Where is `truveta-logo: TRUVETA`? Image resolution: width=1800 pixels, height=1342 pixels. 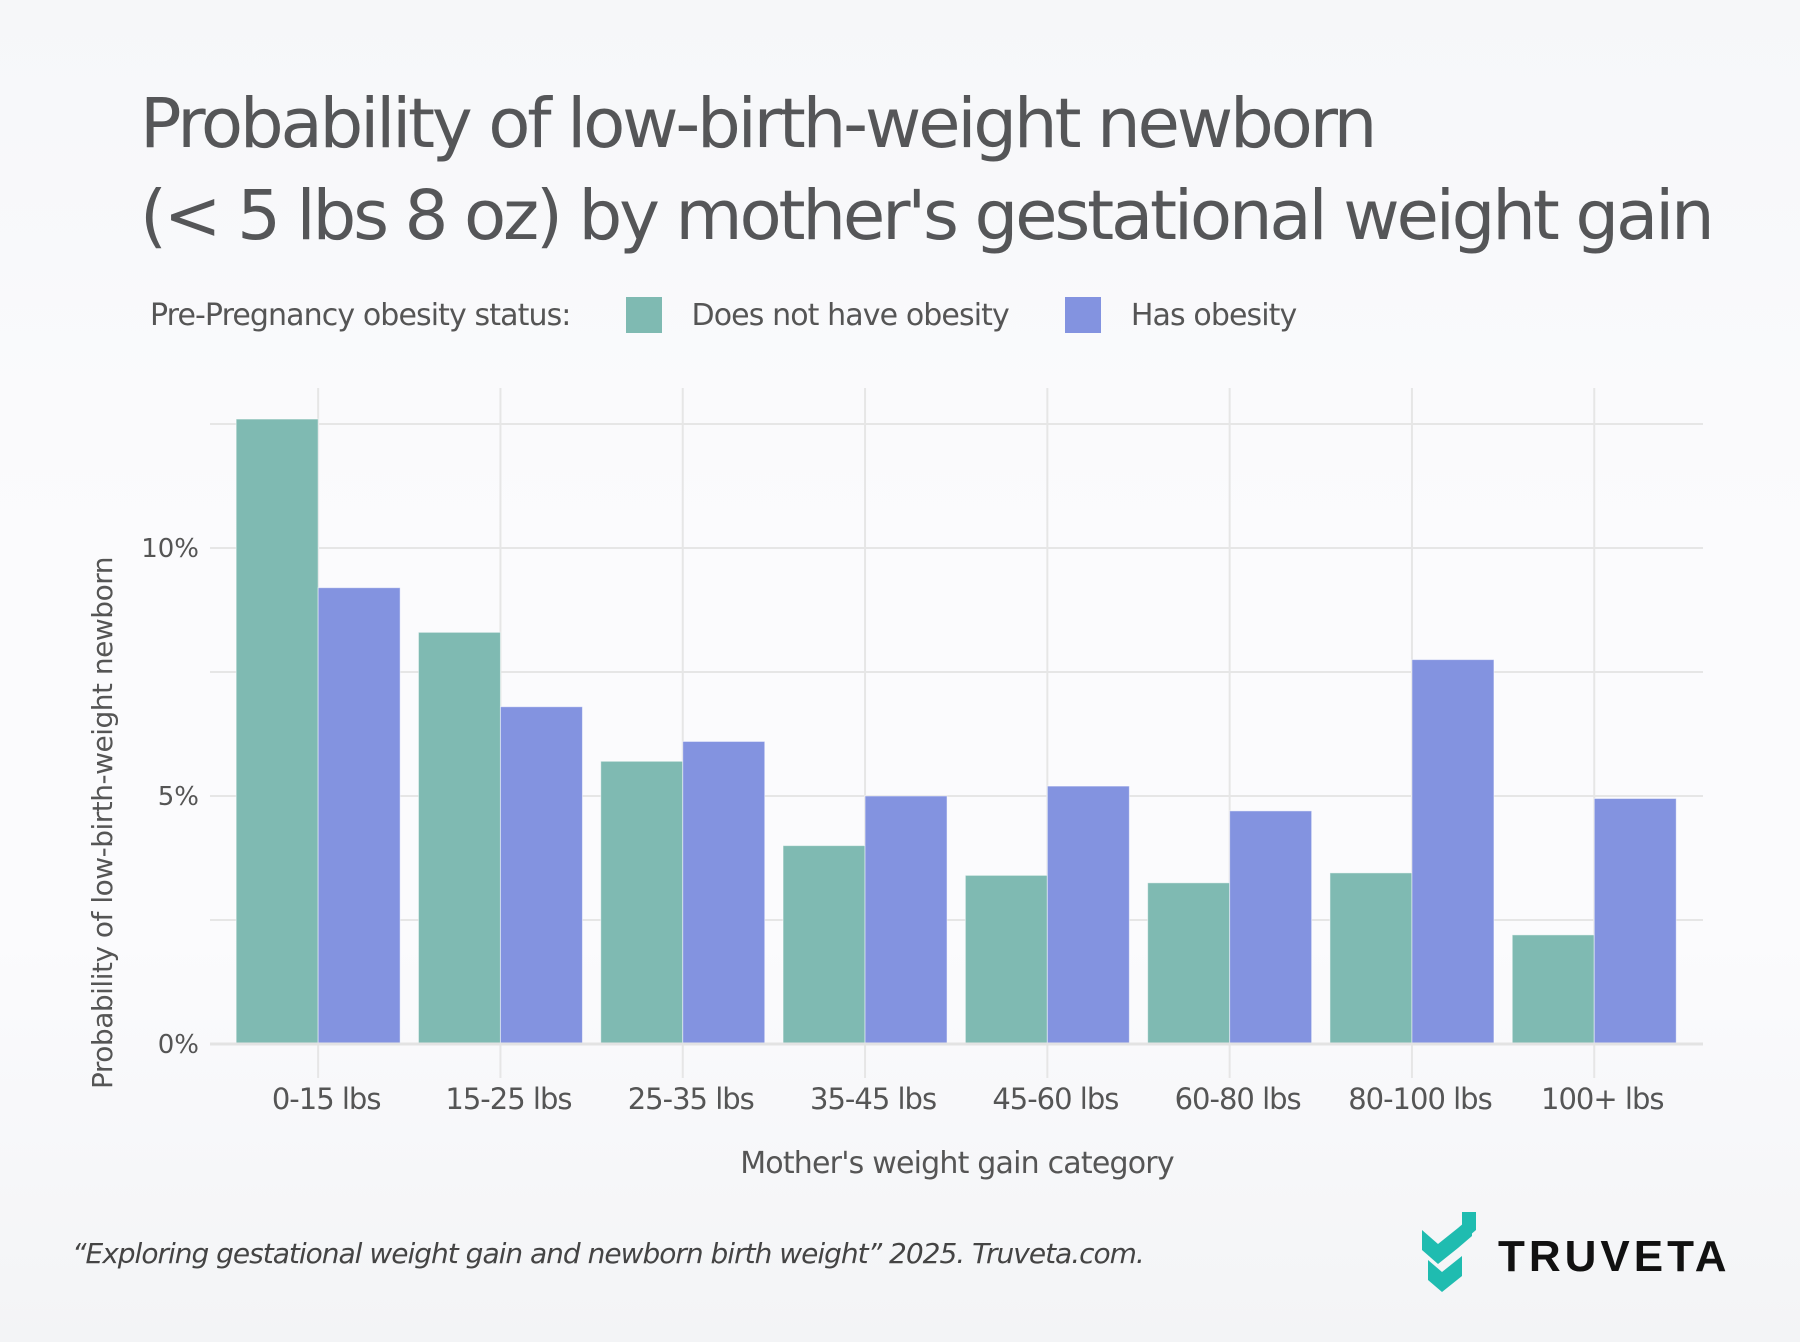 truveta-logo: TRUVETA is located at coordinates (1575, 1257).